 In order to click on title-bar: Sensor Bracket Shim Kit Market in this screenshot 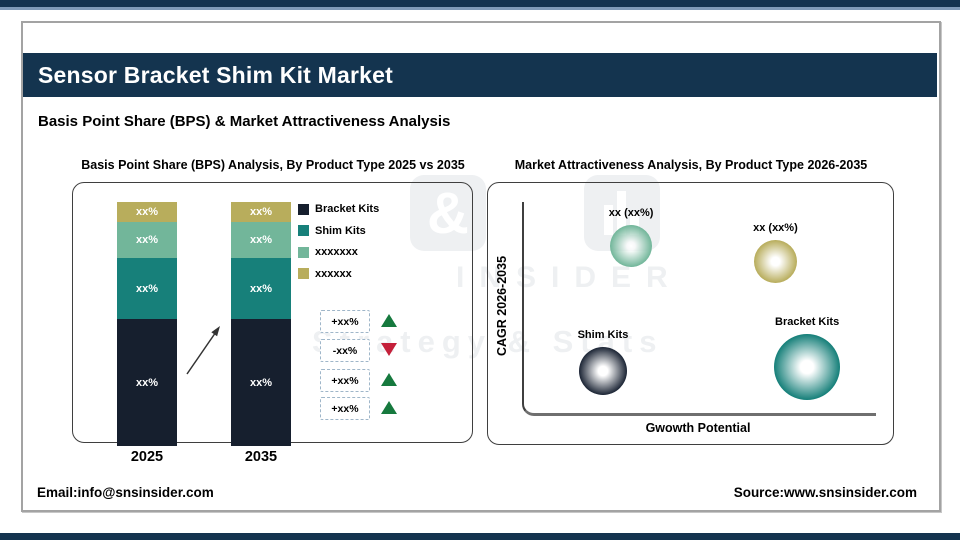, I will do `click(480, 75)`.